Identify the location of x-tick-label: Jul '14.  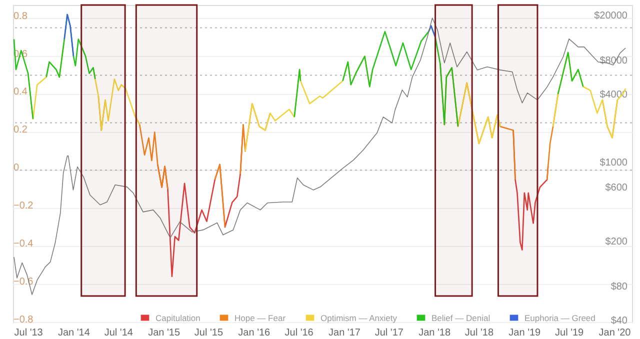
(119, 333).